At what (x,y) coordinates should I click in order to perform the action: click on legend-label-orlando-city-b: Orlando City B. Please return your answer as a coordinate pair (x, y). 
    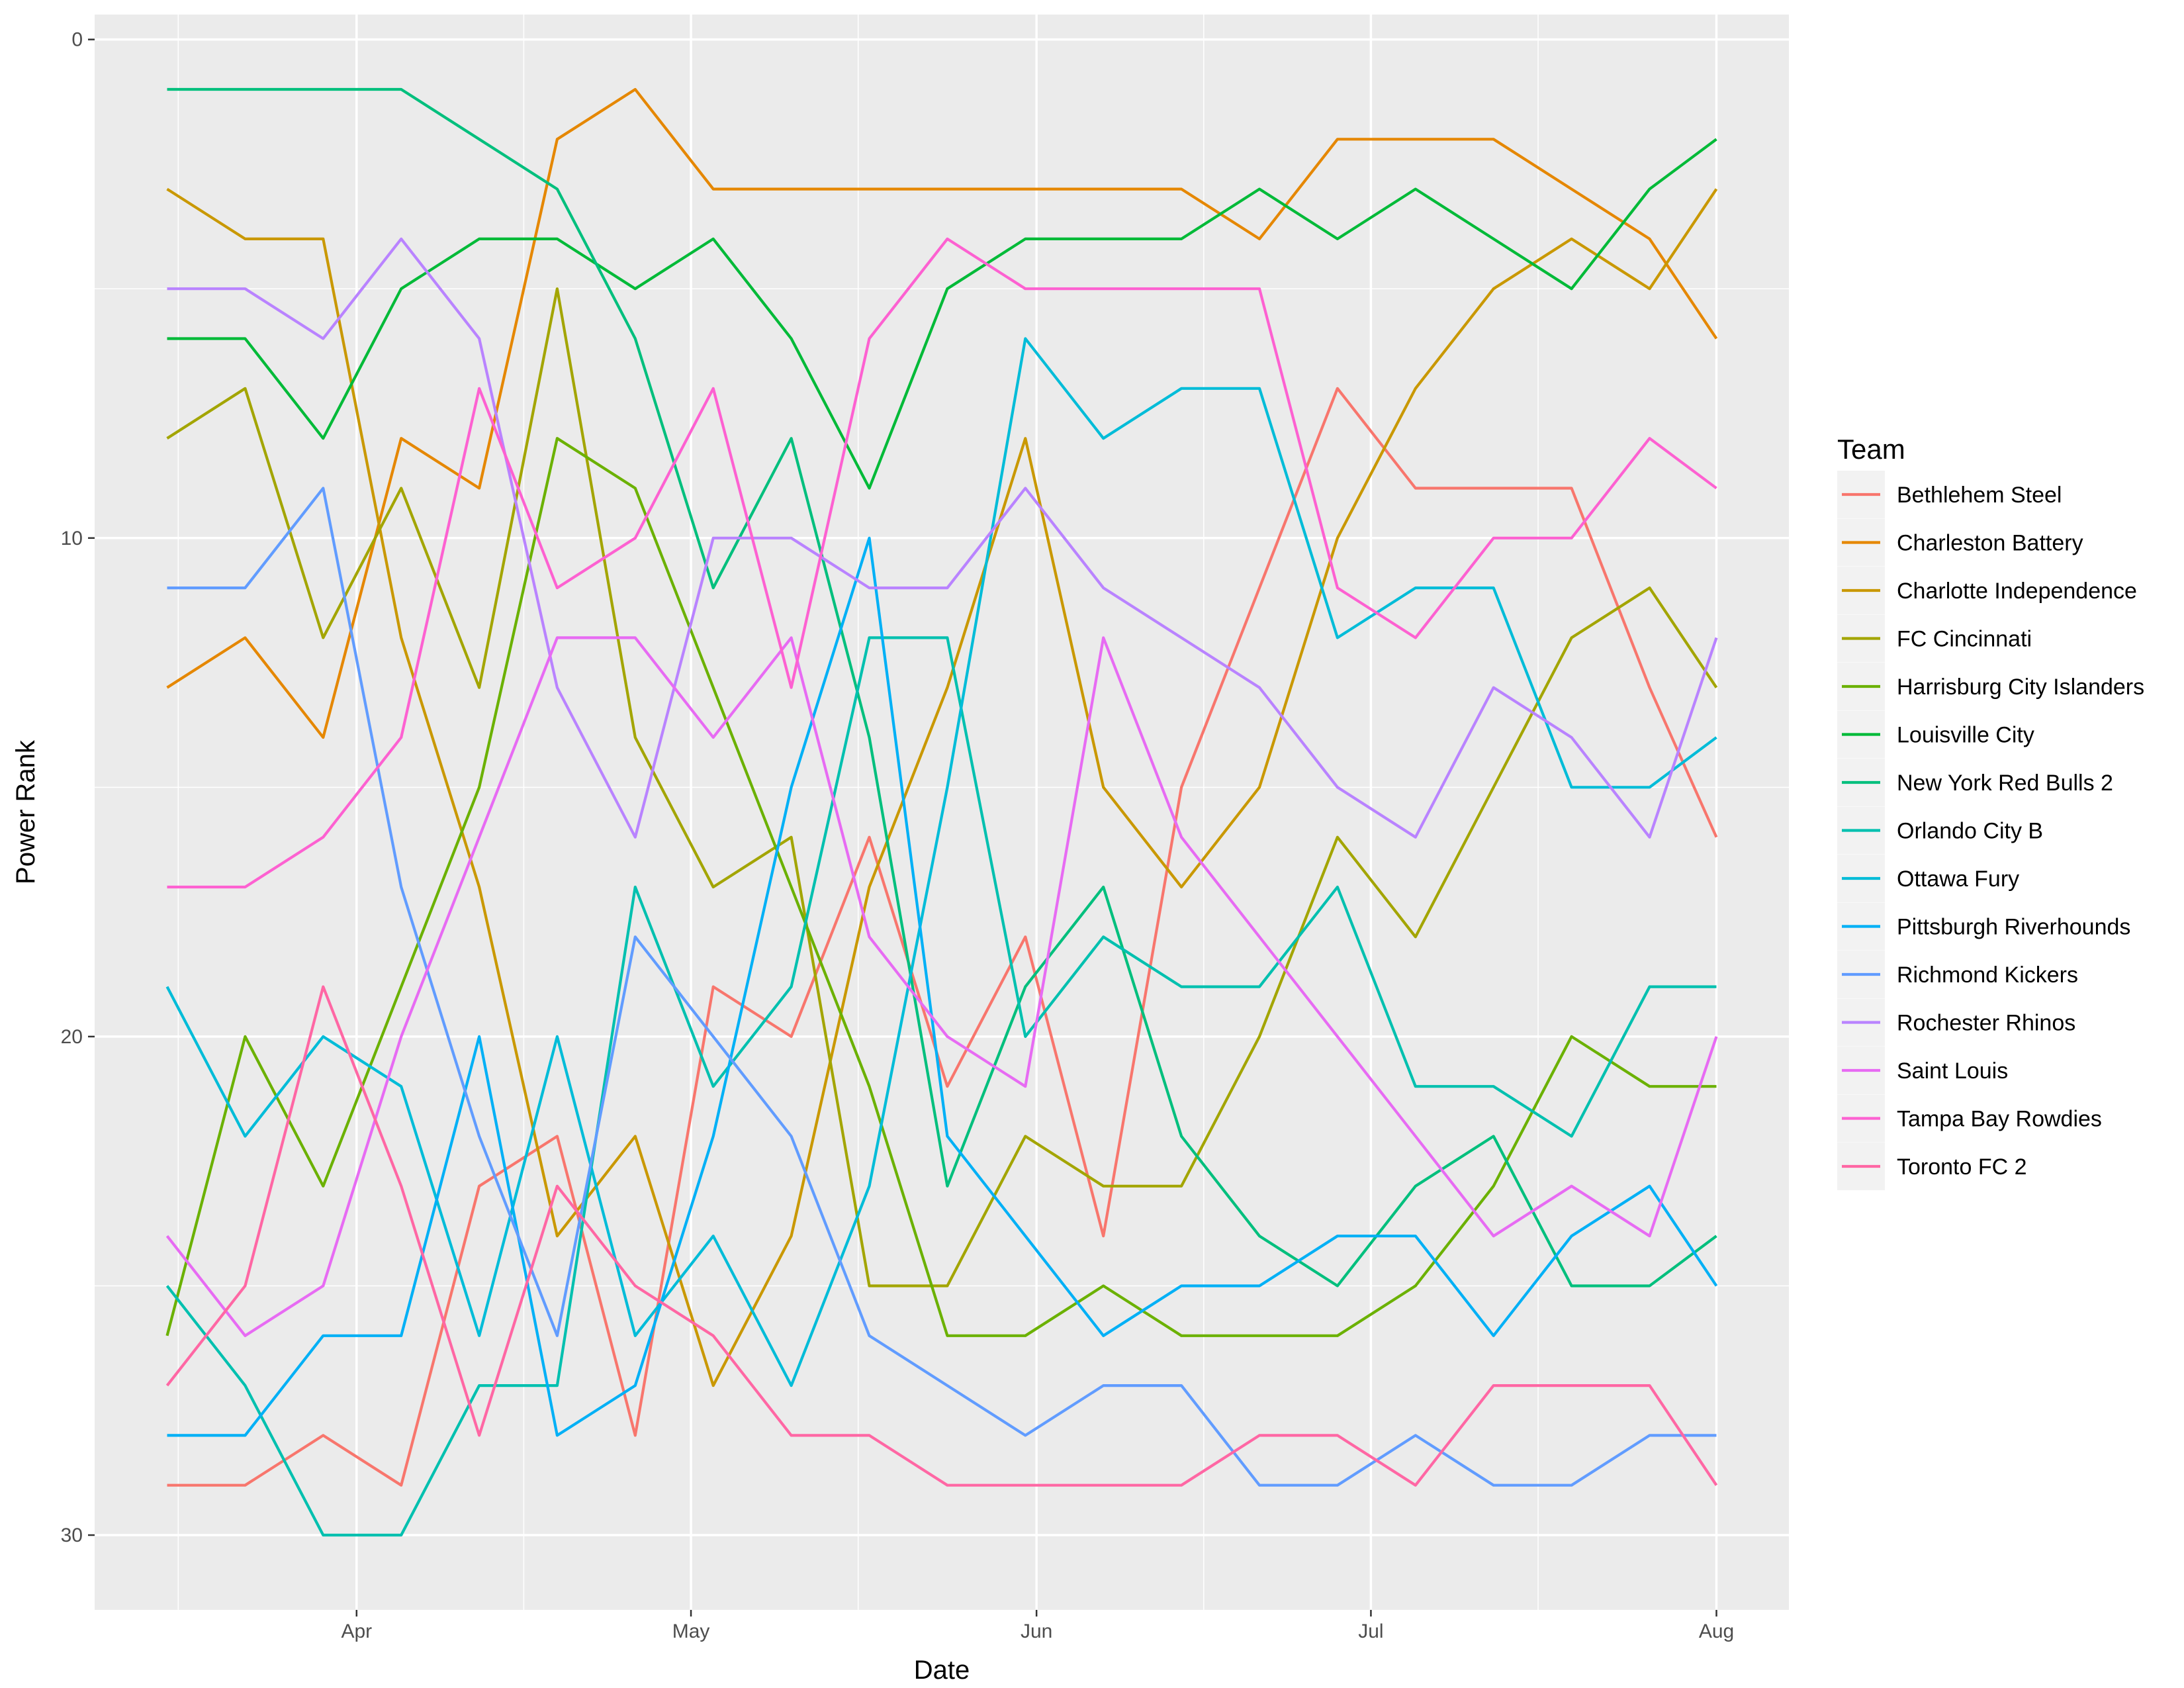
    Looking at the image, I should click on (1970, 831).